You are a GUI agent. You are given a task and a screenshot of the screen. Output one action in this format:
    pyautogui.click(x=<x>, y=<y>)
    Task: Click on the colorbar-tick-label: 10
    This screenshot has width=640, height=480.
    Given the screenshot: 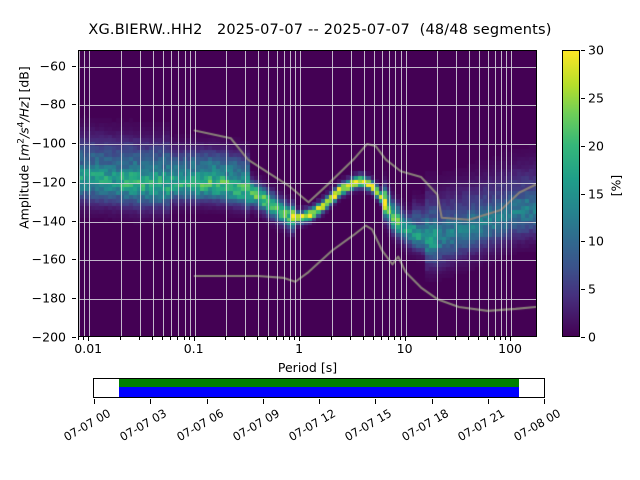 What is the action you would take?
    pyautogui.click(x=596, y=241)
    